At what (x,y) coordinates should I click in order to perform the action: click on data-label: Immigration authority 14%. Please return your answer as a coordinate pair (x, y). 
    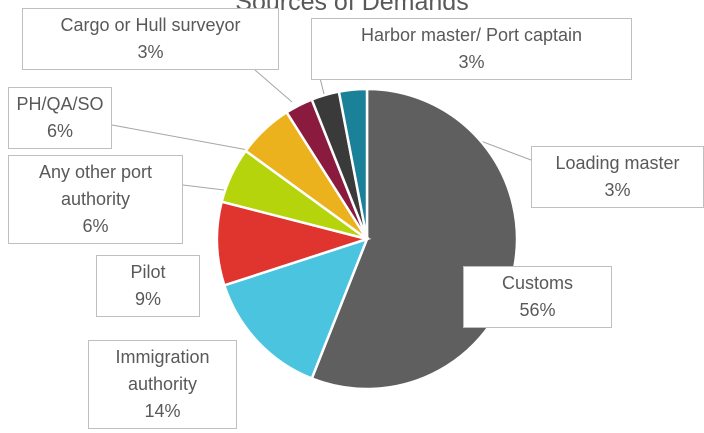
    Looking at the image, I should click on (162, 384).